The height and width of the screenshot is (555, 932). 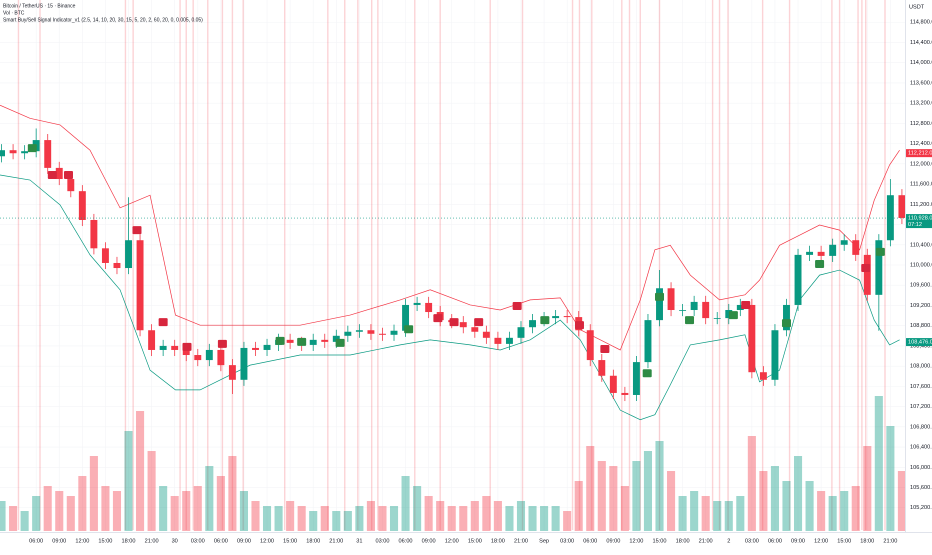 What do you see at coordinates (920, 219) in the screenshot?
I see `price-label: 110,928.00` at bounding box center [920, 219].